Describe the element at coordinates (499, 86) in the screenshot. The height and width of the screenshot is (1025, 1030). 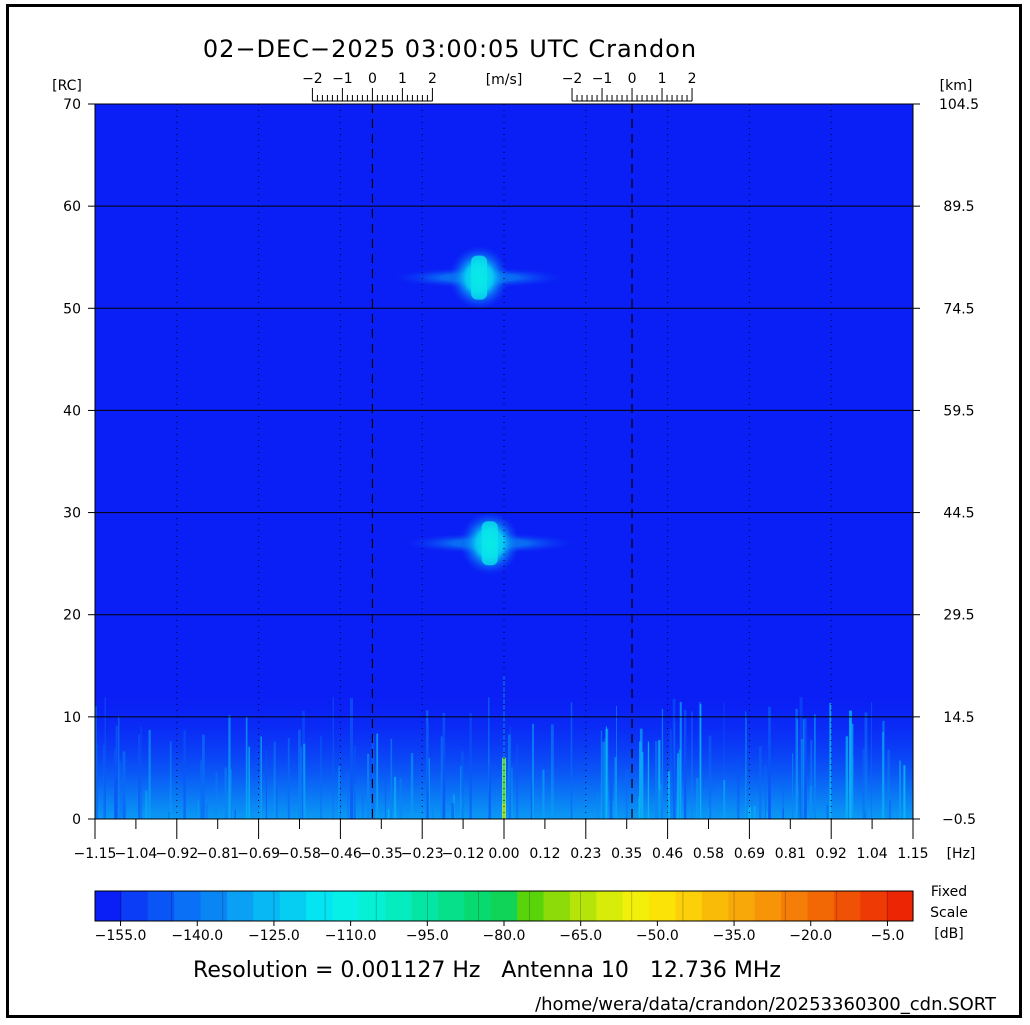
I see `velocity-scales: −2 −1 0 1 2 −2 −1 0 1 2` at that location.